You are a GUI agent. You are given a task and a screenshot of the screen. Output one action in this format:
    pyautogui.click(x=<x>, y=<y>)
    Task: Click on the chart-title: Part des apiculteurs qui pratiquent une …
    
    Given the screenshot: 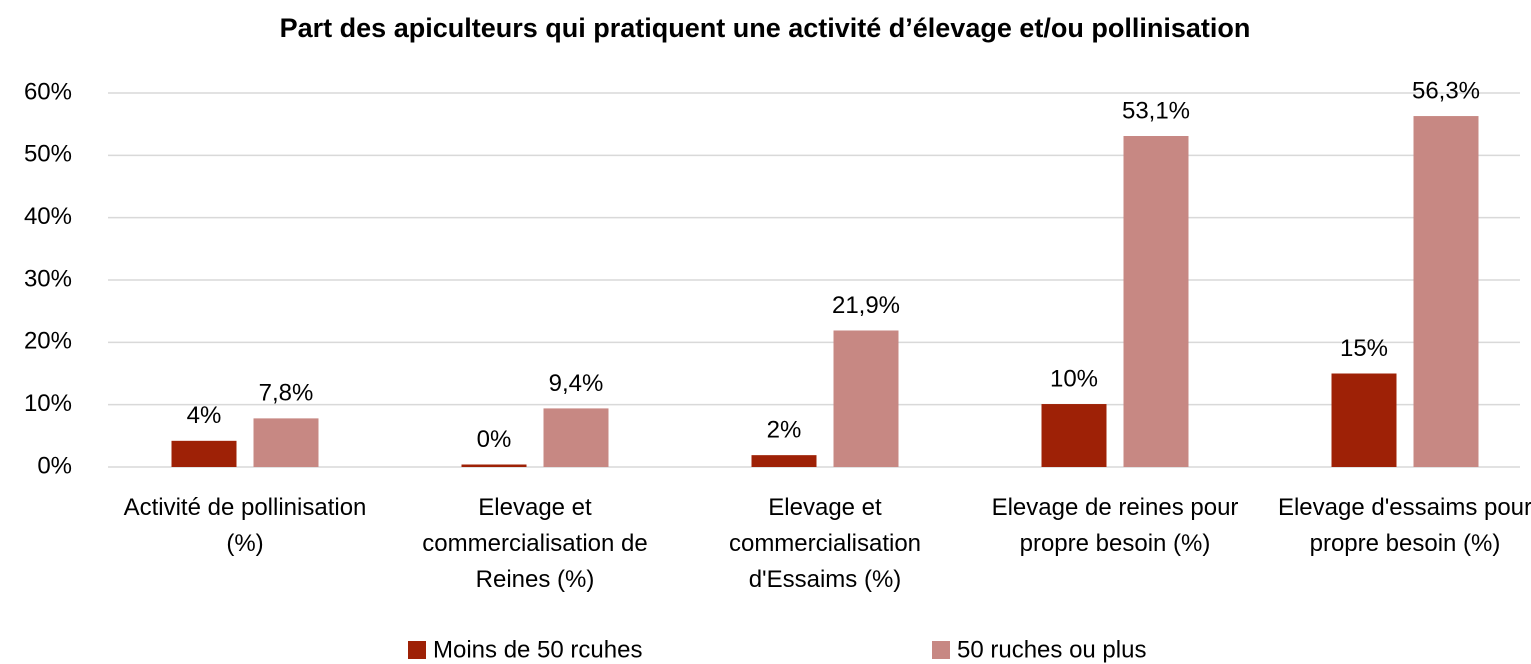 What is the action you would take?
    pyautogui.click(x=765, y=28)
    